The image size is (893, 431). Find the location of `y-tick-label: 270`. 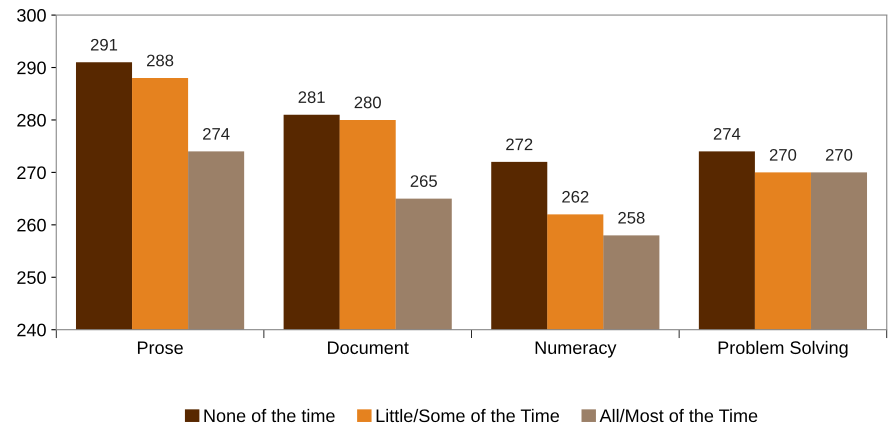

y-tick-label: 270 is located at coordinates (31, 173).